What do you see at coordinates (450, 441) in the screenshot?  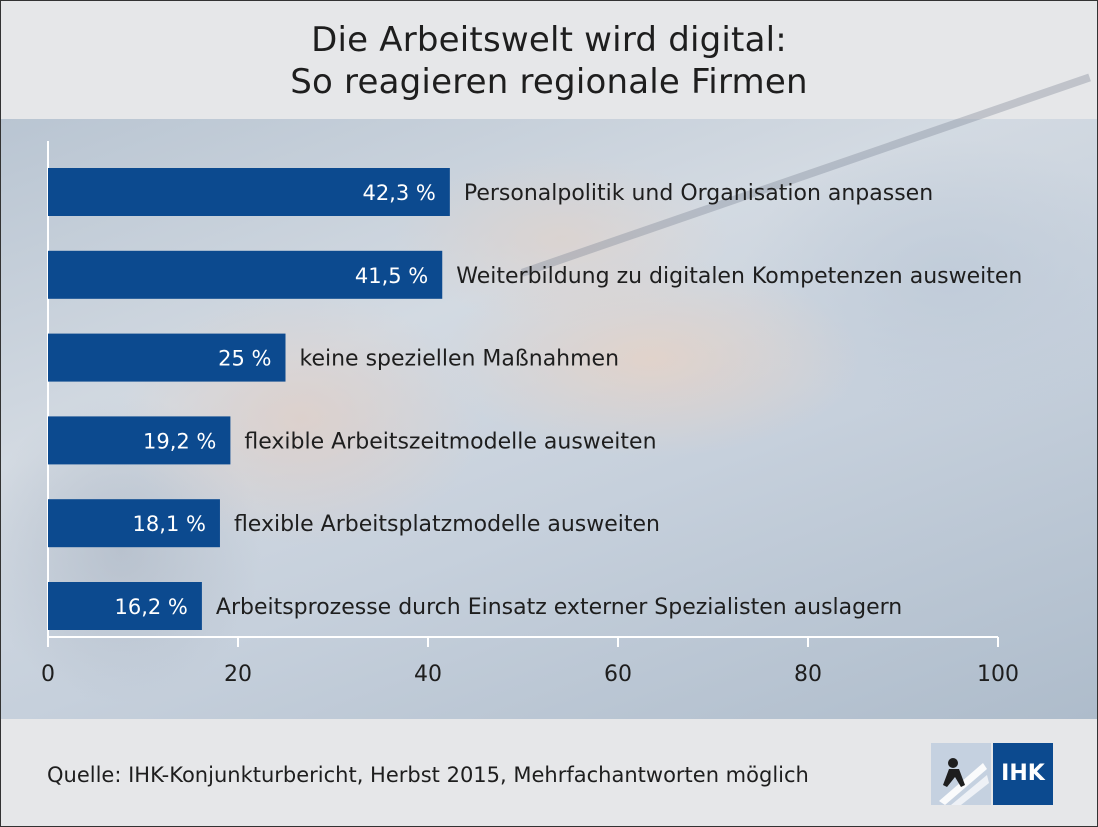 I see `bar-category-label: flexible Arbeitszeitmodelle ausweiten` at bounding box center [450, 441].